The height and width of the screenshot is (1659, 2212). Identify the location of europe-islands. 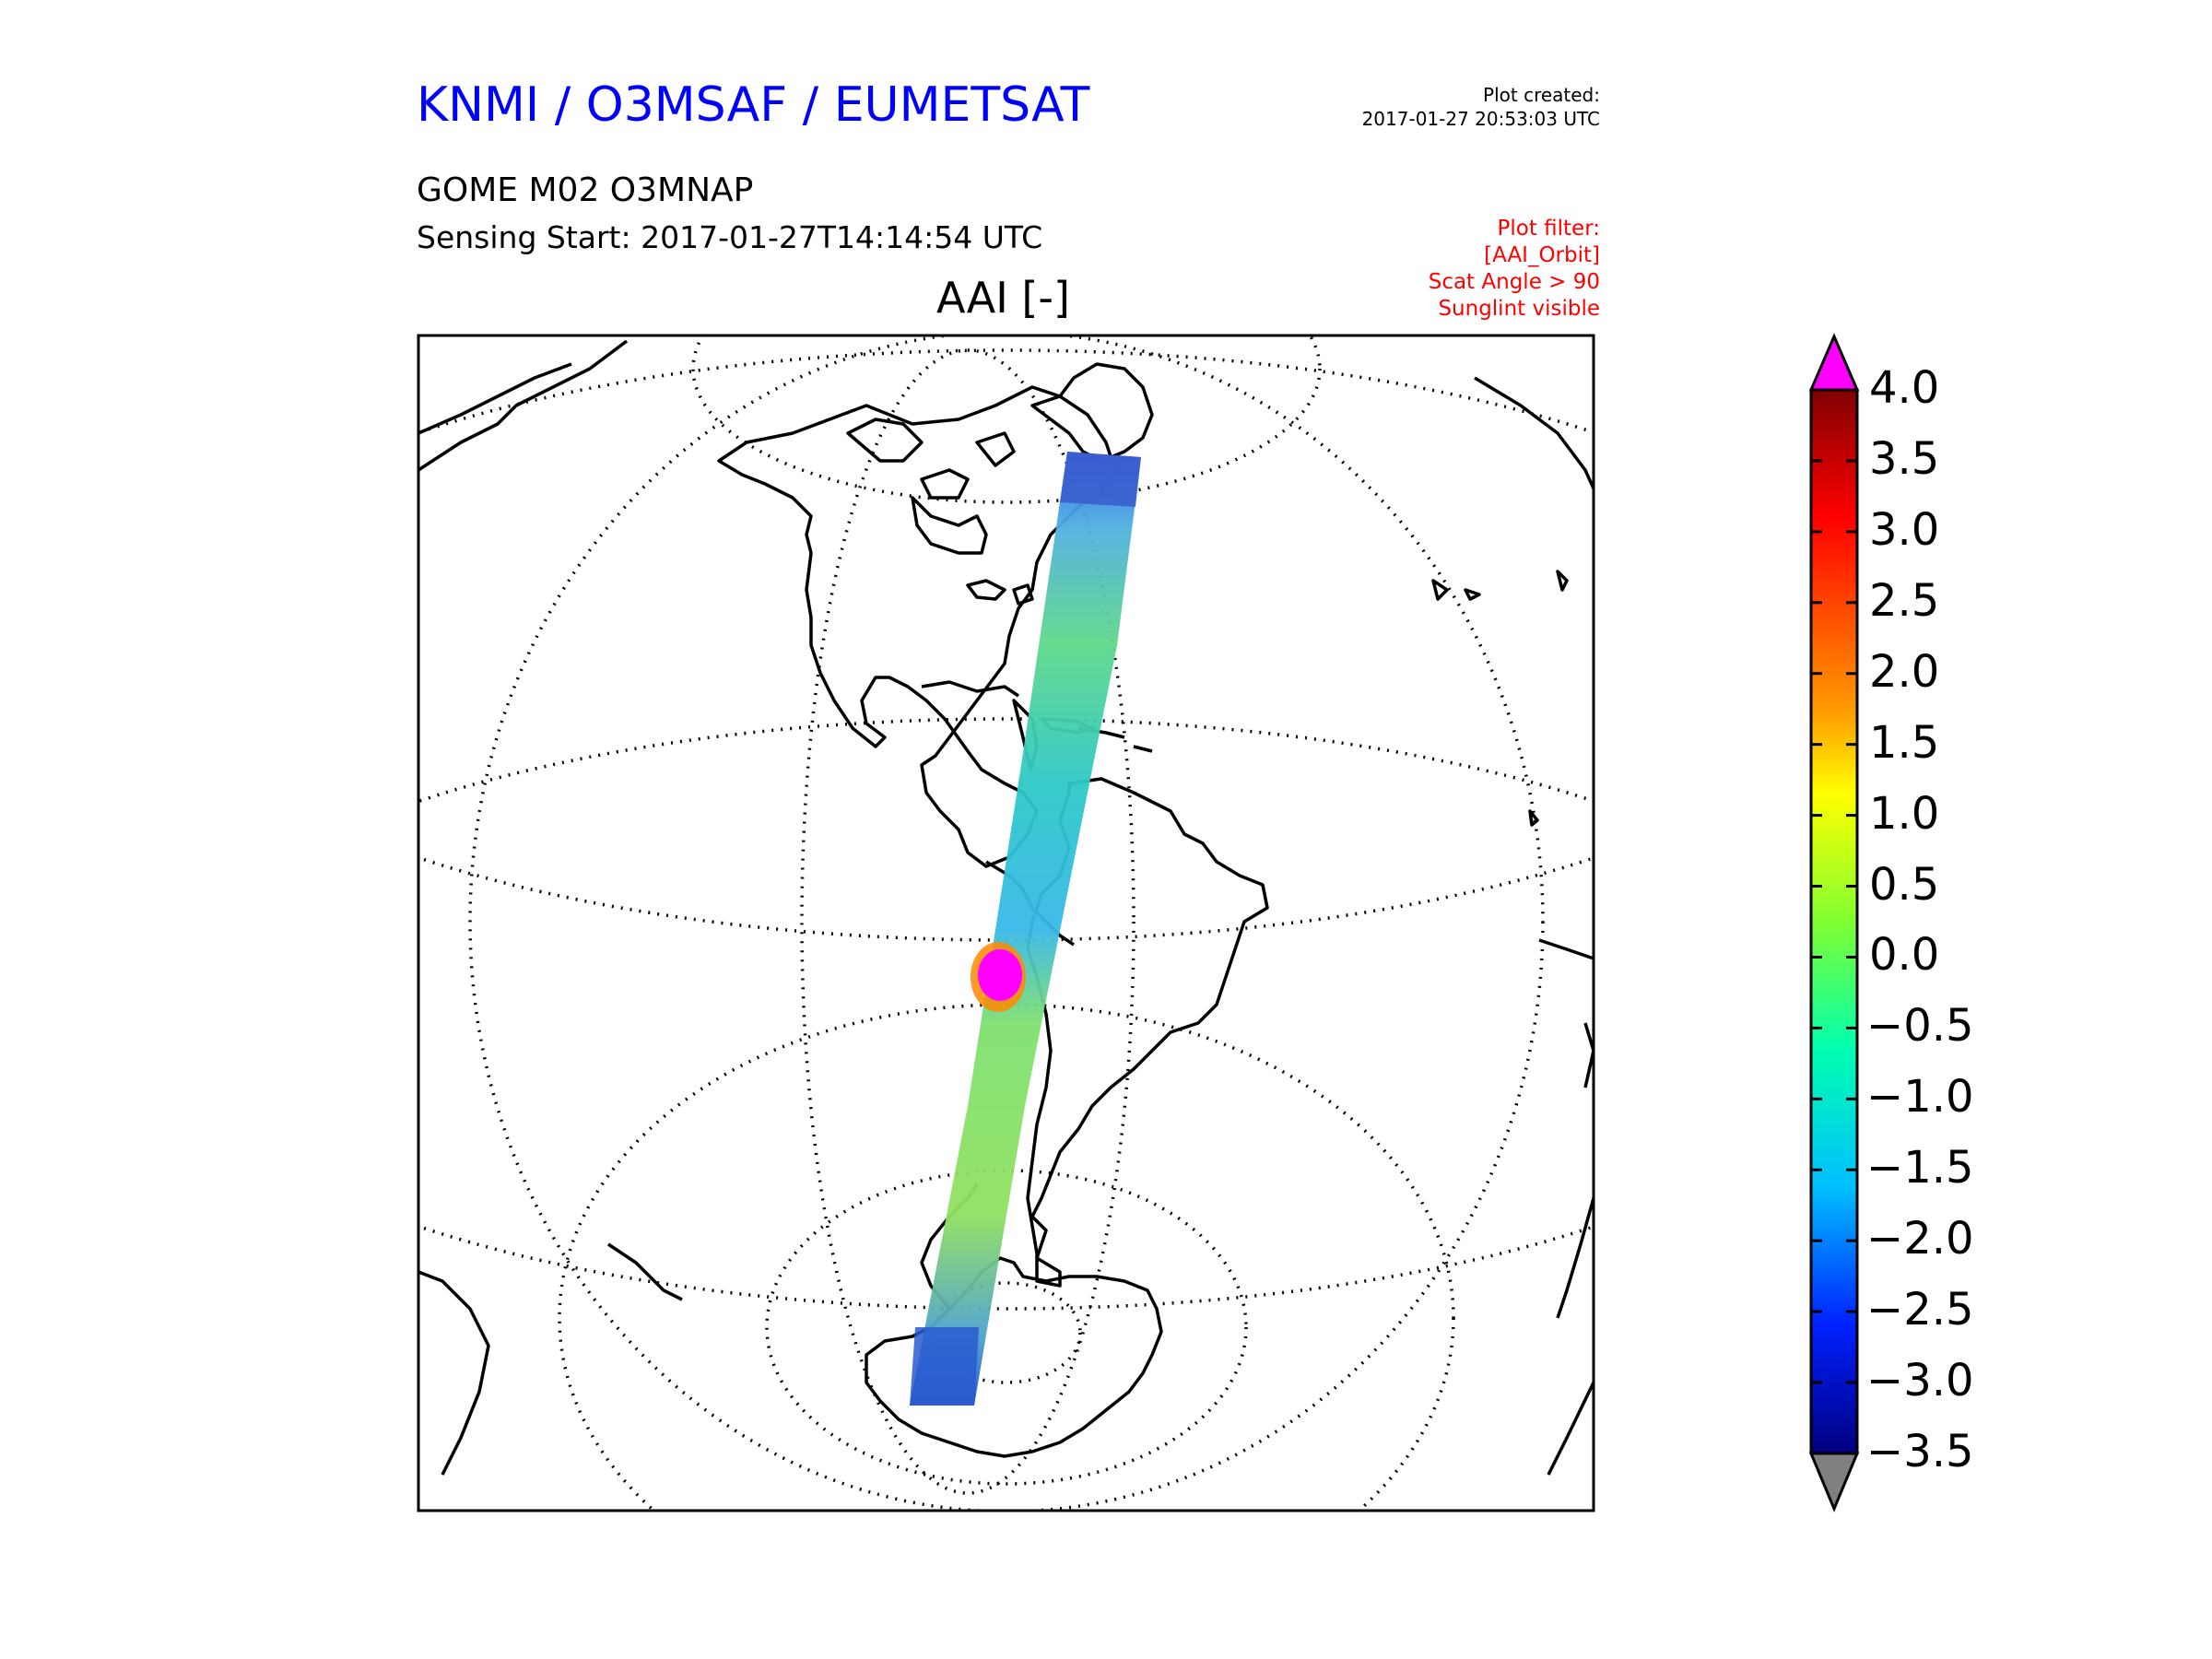
(1500, 585).